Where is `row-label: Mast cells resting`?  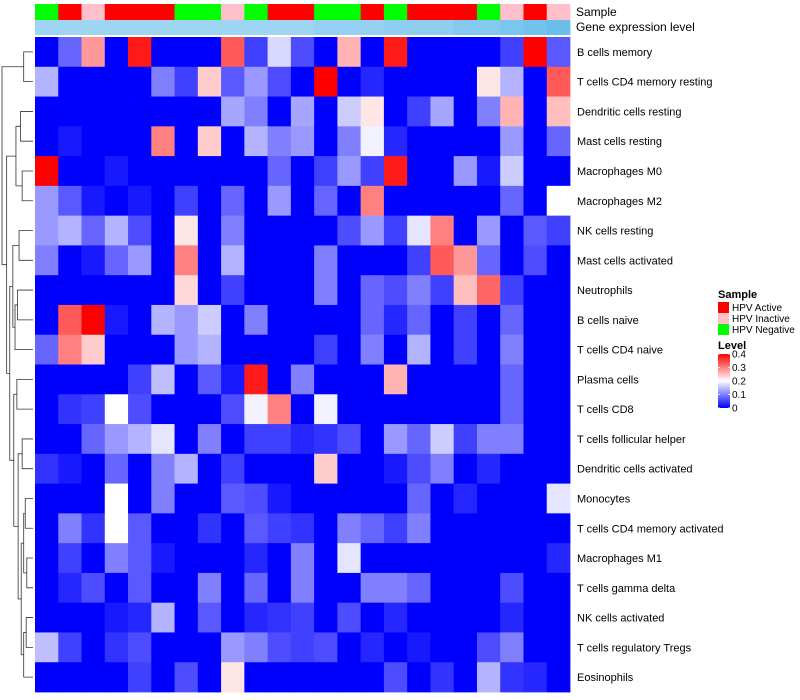 row-label: Mast cells resting is located at coordinates (619, 142).